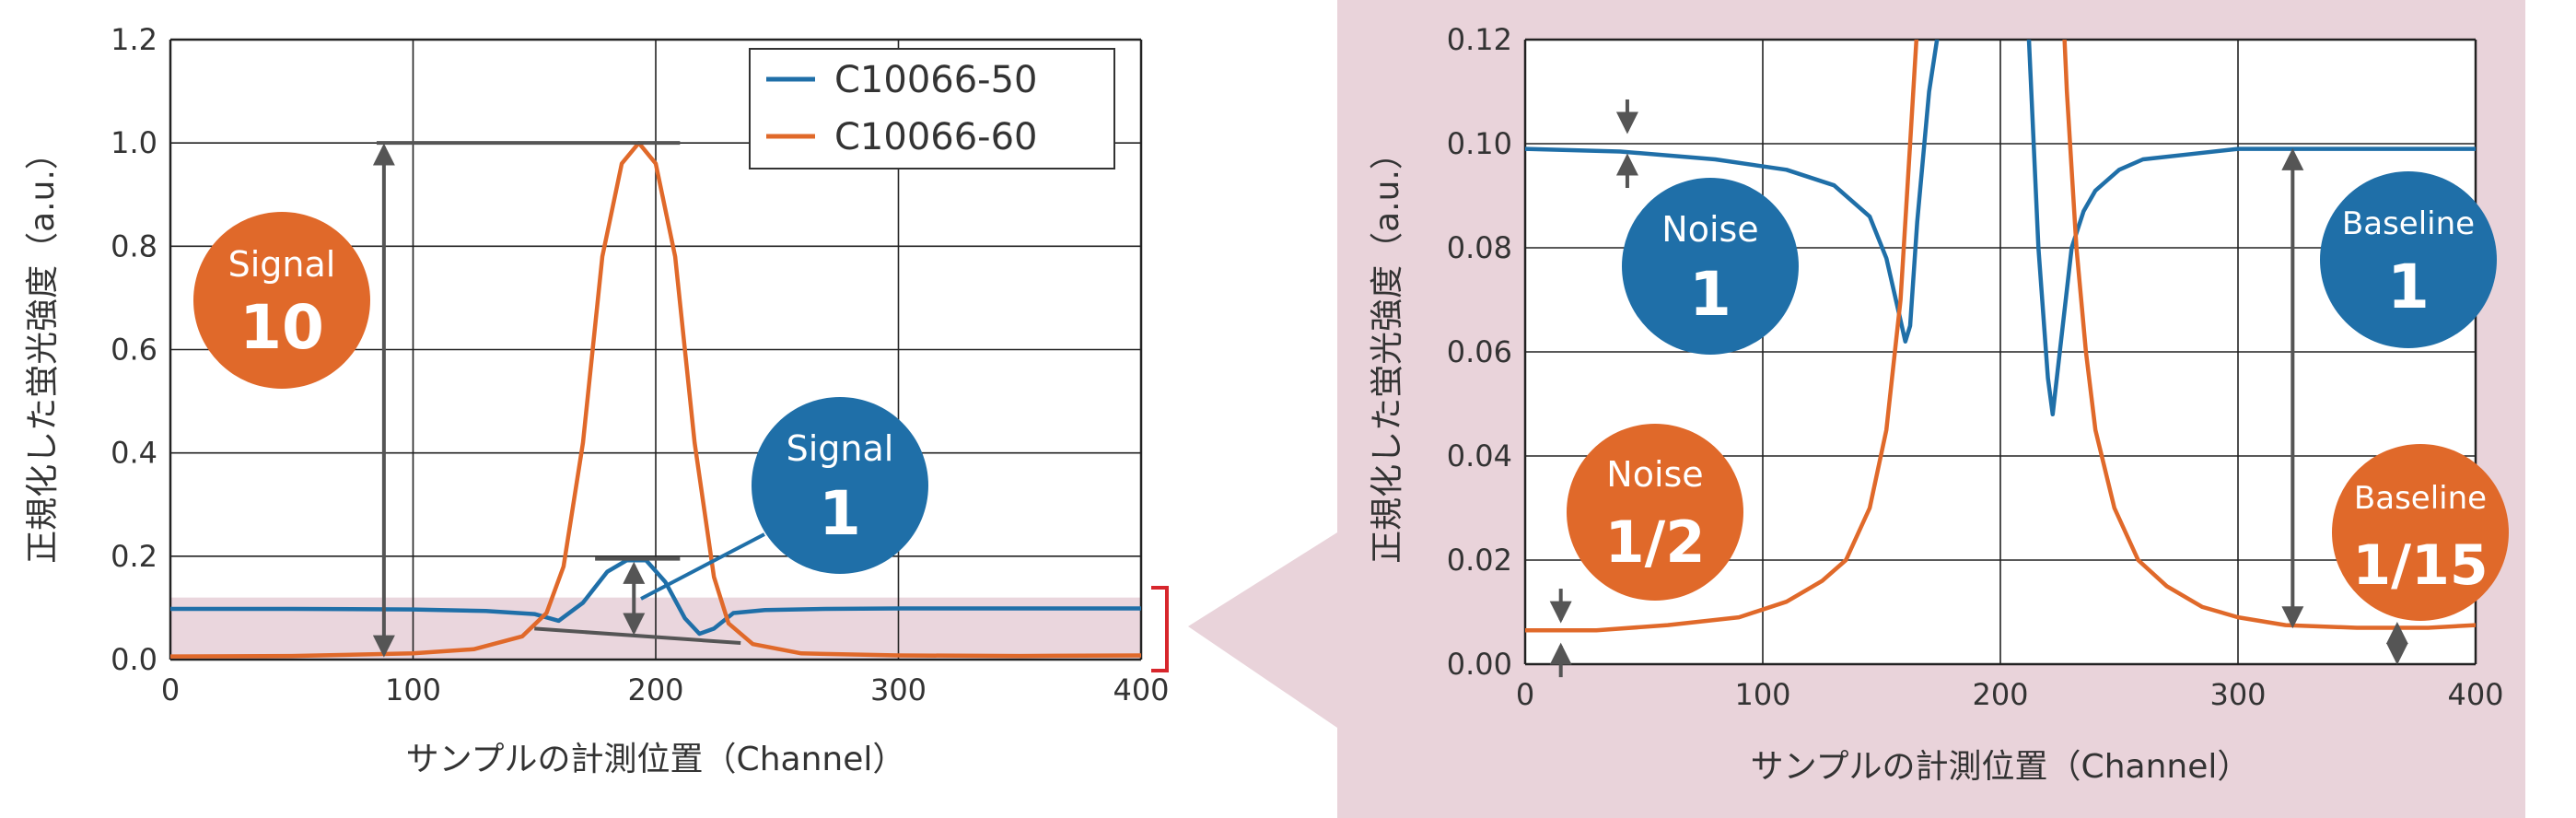  I want to click on legend: C10066-50 C10066-60, so click(932, 108).